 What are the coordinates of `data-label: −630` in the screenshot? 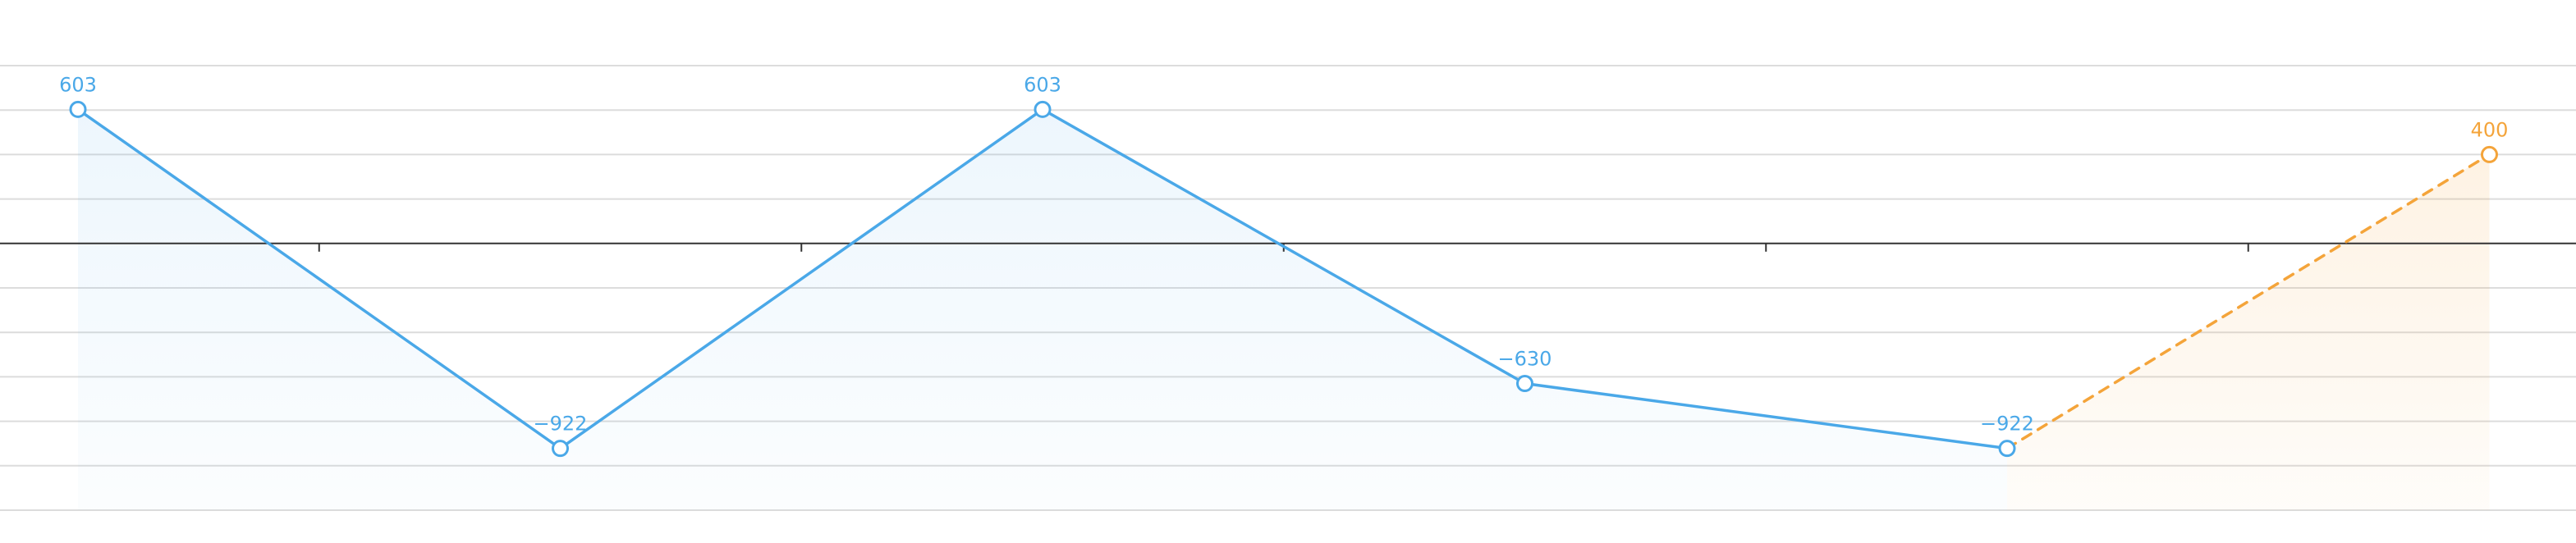 It's located at (1525, 359).